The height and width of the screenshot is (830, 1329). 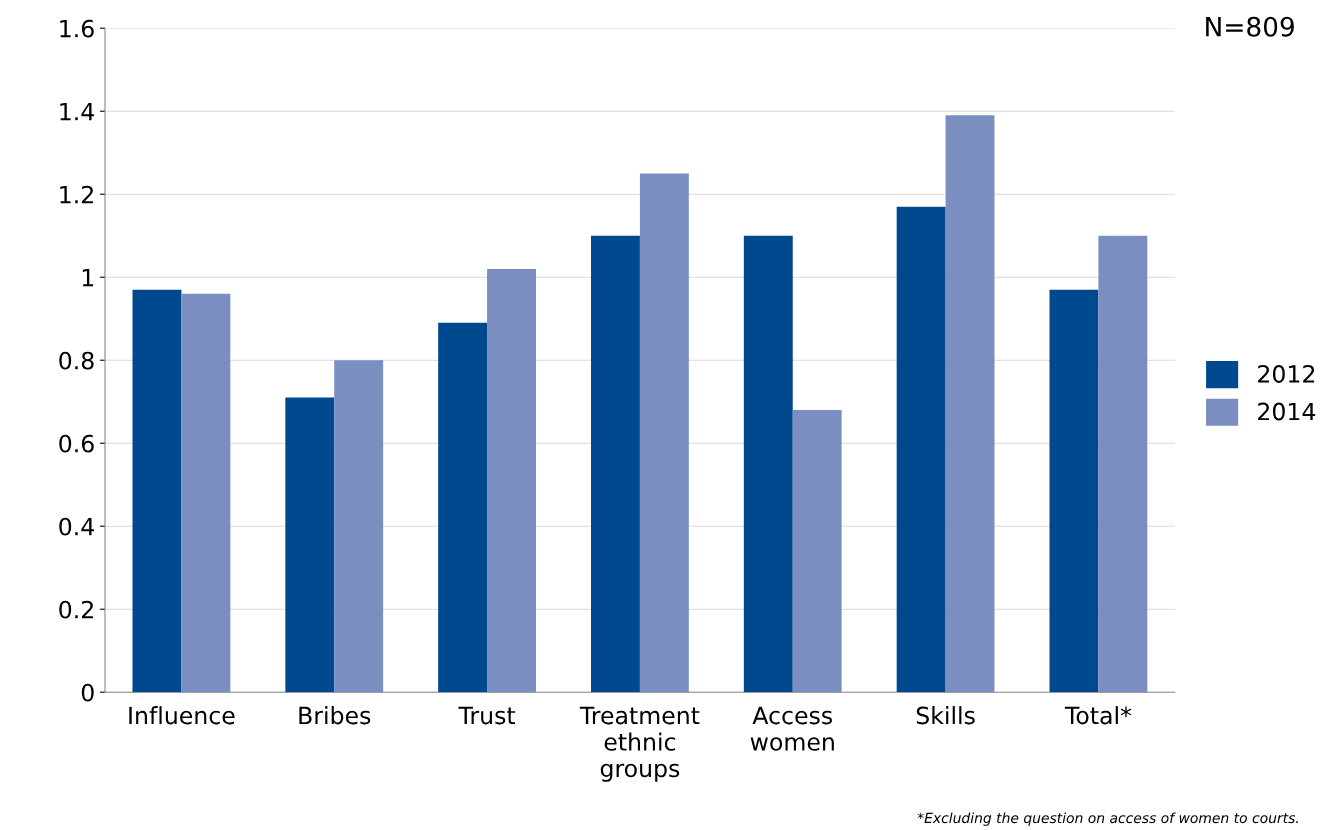 I want to click on y-tick-label: 0.6, so click(x=76, y=443).